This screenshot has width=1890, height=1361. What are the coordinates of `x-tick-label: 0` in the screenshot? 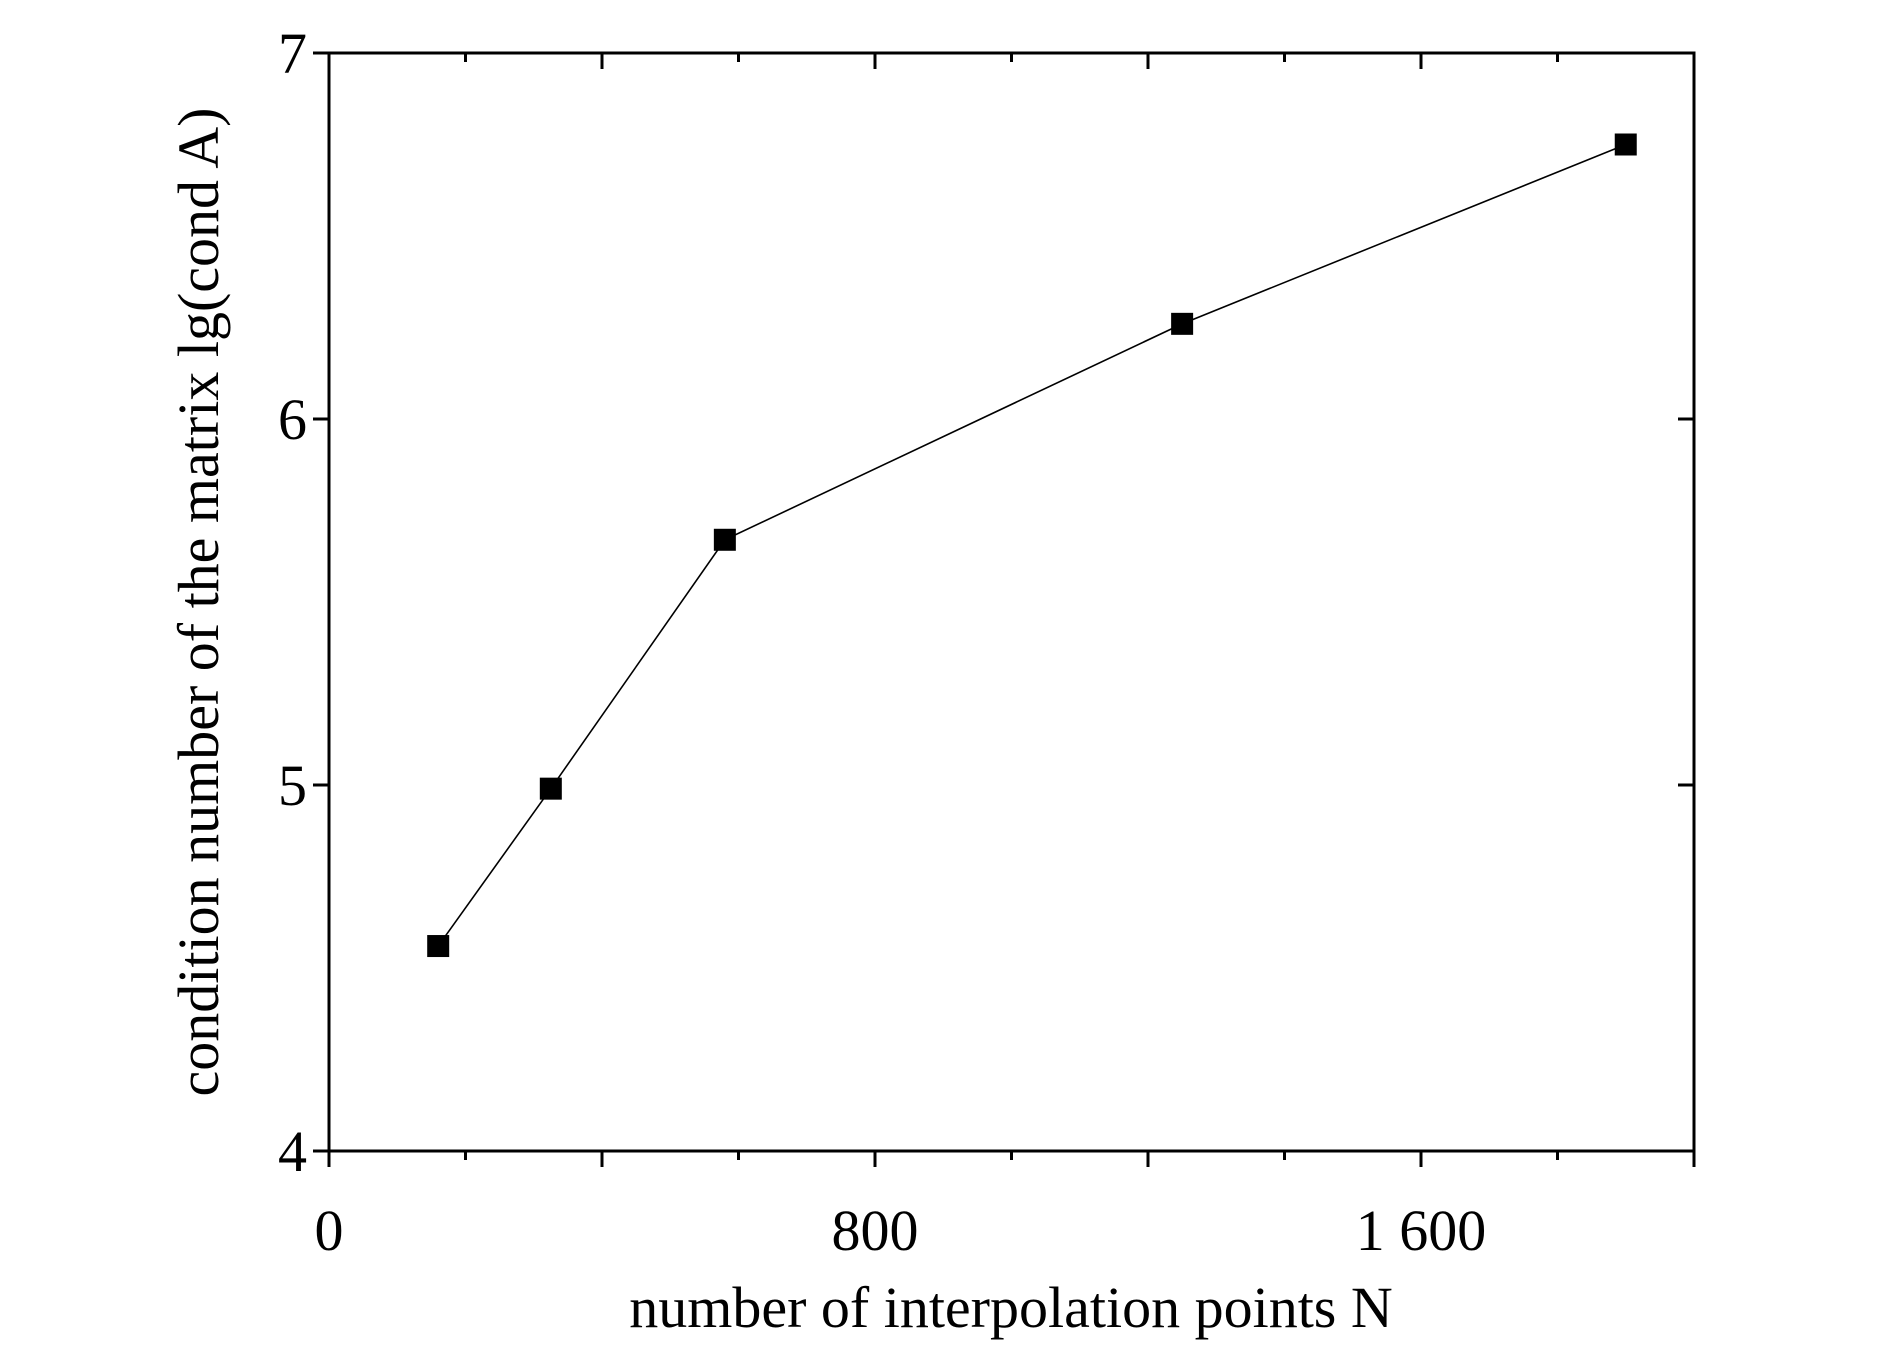 It's located at (329, 1230).